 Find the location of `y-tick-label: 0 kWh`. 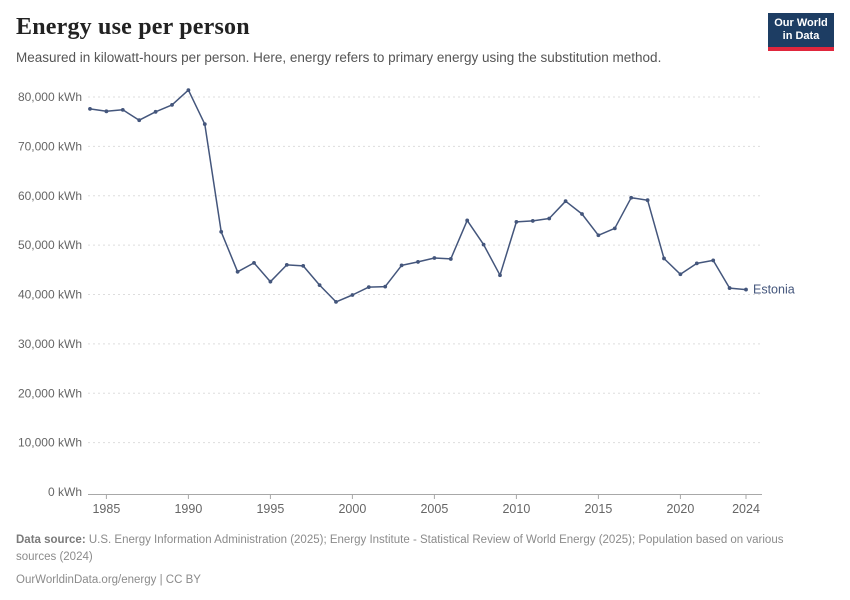

y-tick-label: 0 kWh is located at coordinates (65, 492).